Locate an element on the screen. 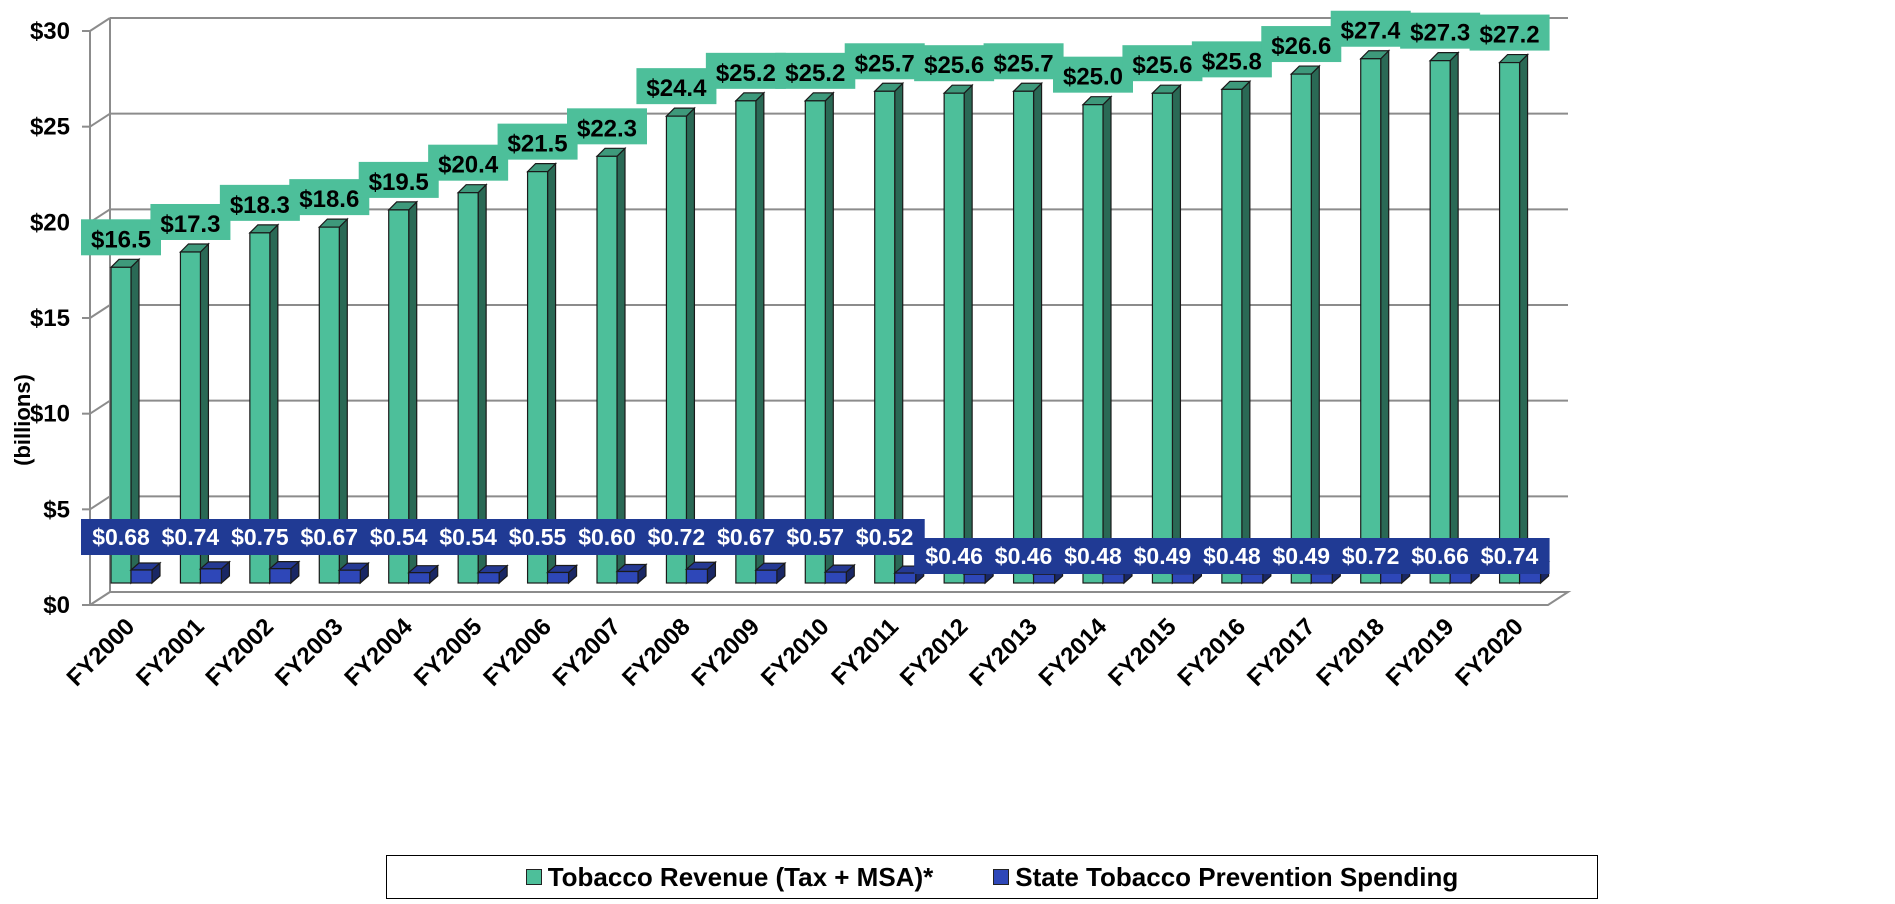  data-label-spending: $0.48 is located at coordinates (1231, 556).